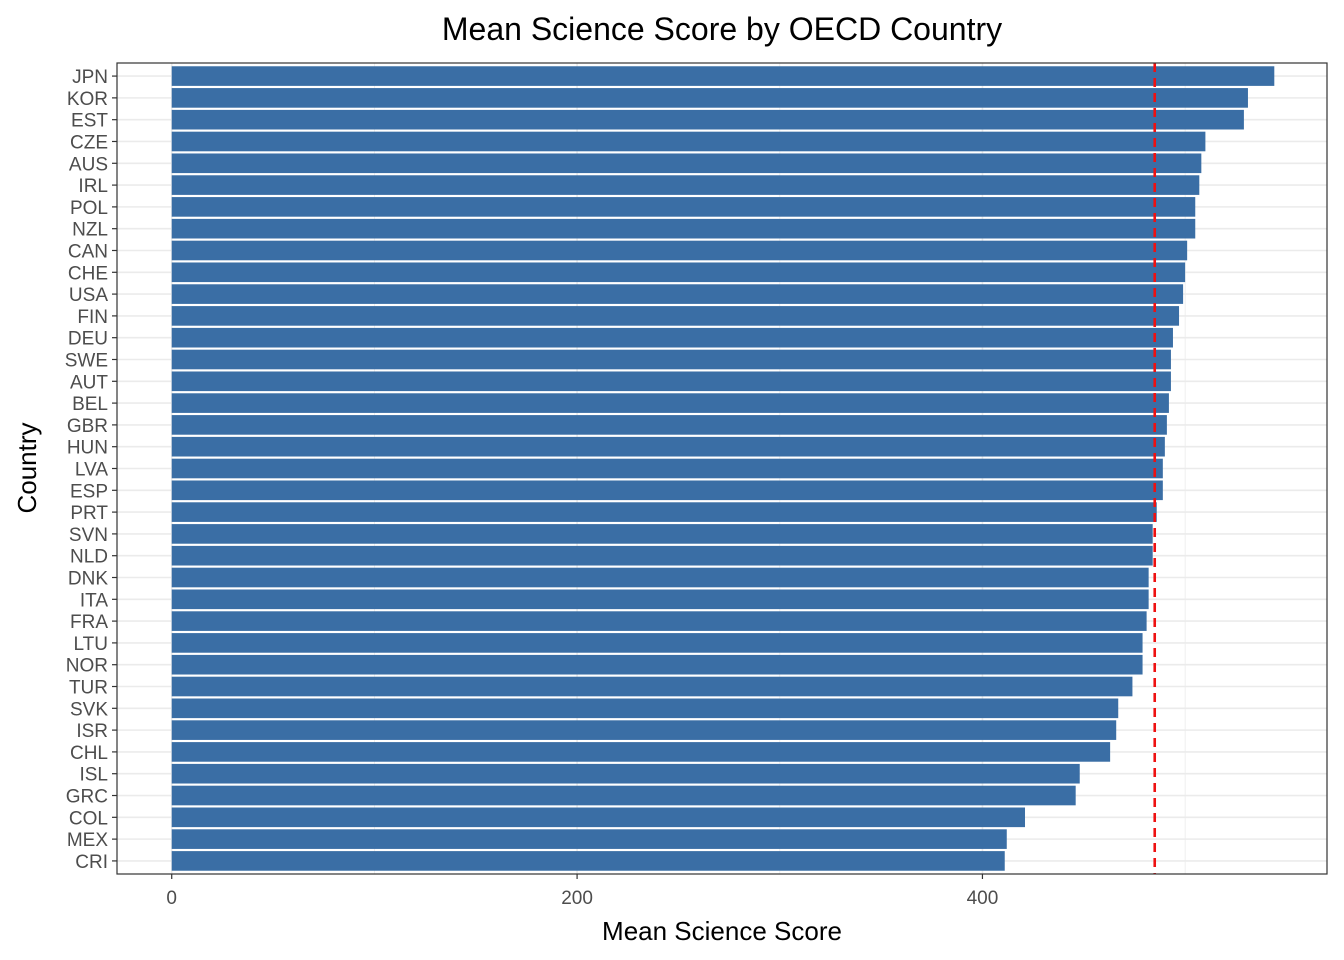  What do you see at coordinates (670, 403) in the screenshot?
I see `bar-bel` at bounding box center [670, 403].